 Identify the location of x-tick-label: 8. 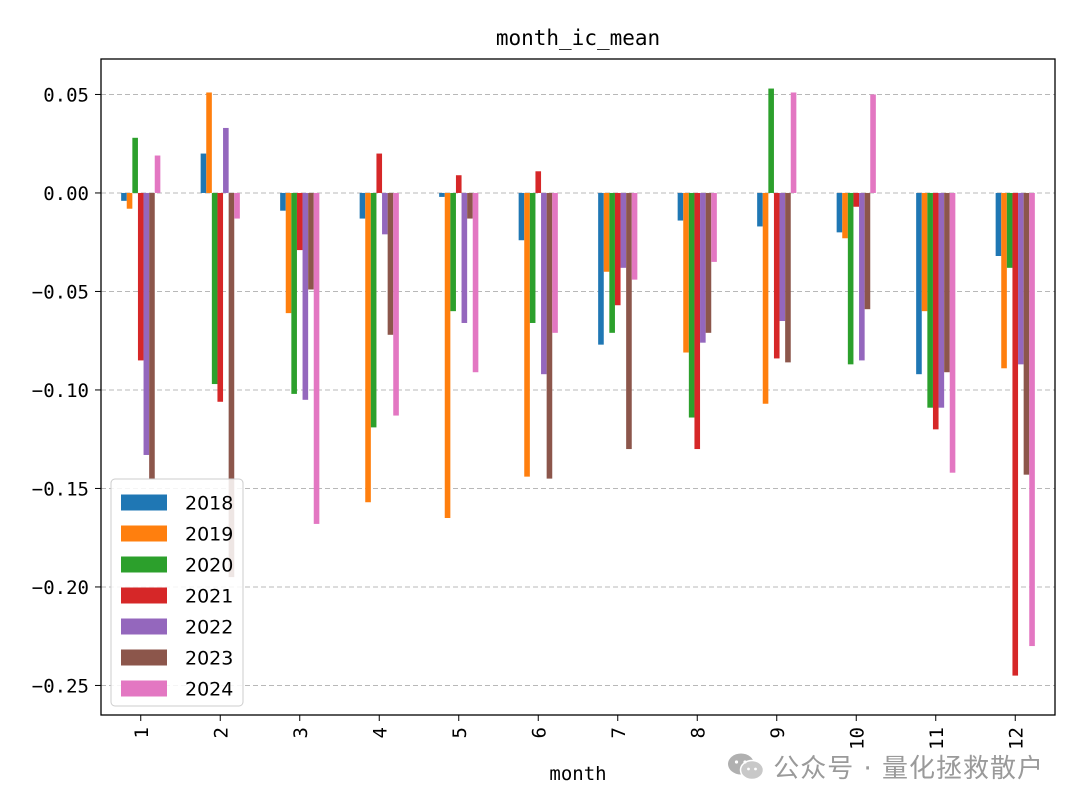
(698, 732).